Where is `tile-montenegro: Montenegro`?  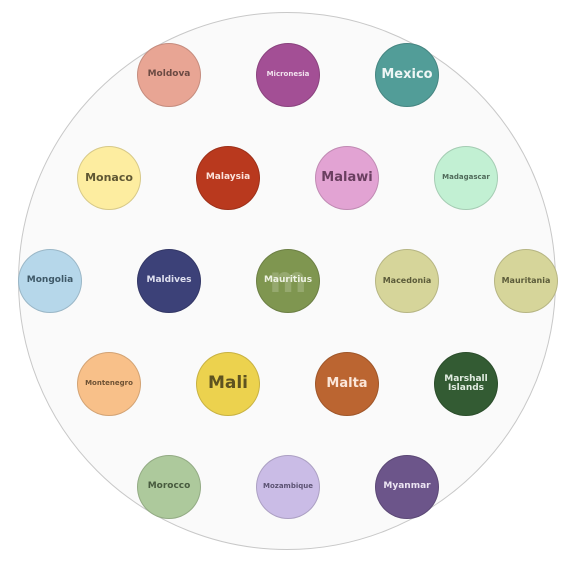
tile-montenegro: Montenegro is located at coordinates (109, 384).